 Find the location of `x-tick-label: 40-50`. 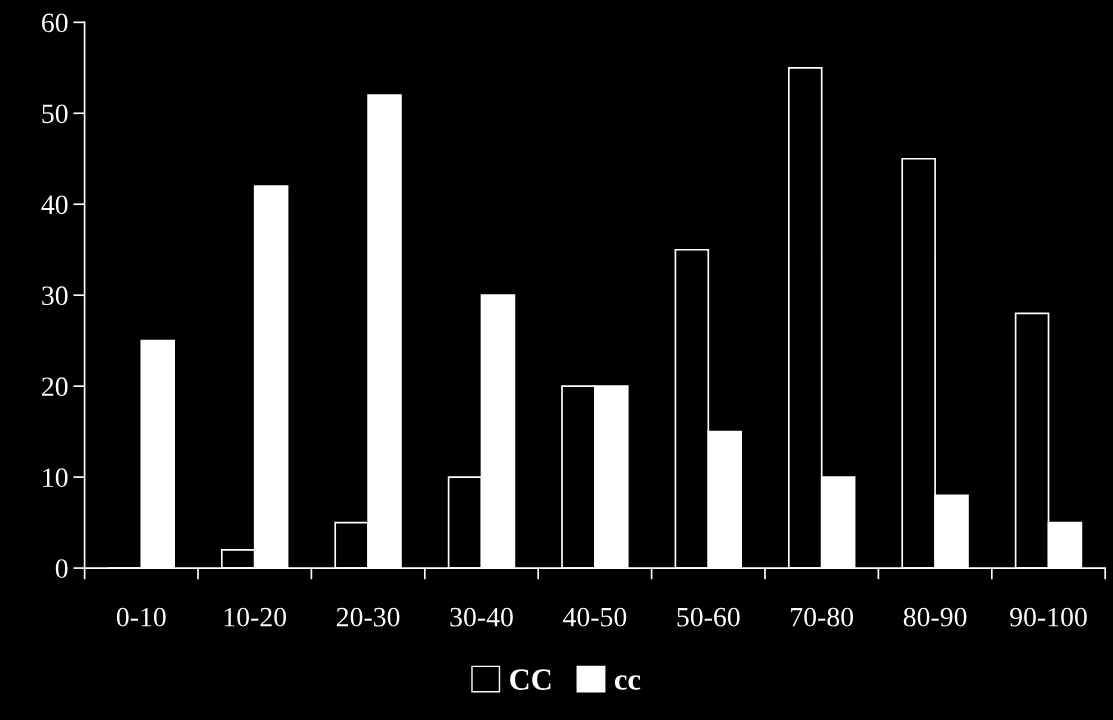

x-tick-label: 40-50 is located at coordinates (595, 617).